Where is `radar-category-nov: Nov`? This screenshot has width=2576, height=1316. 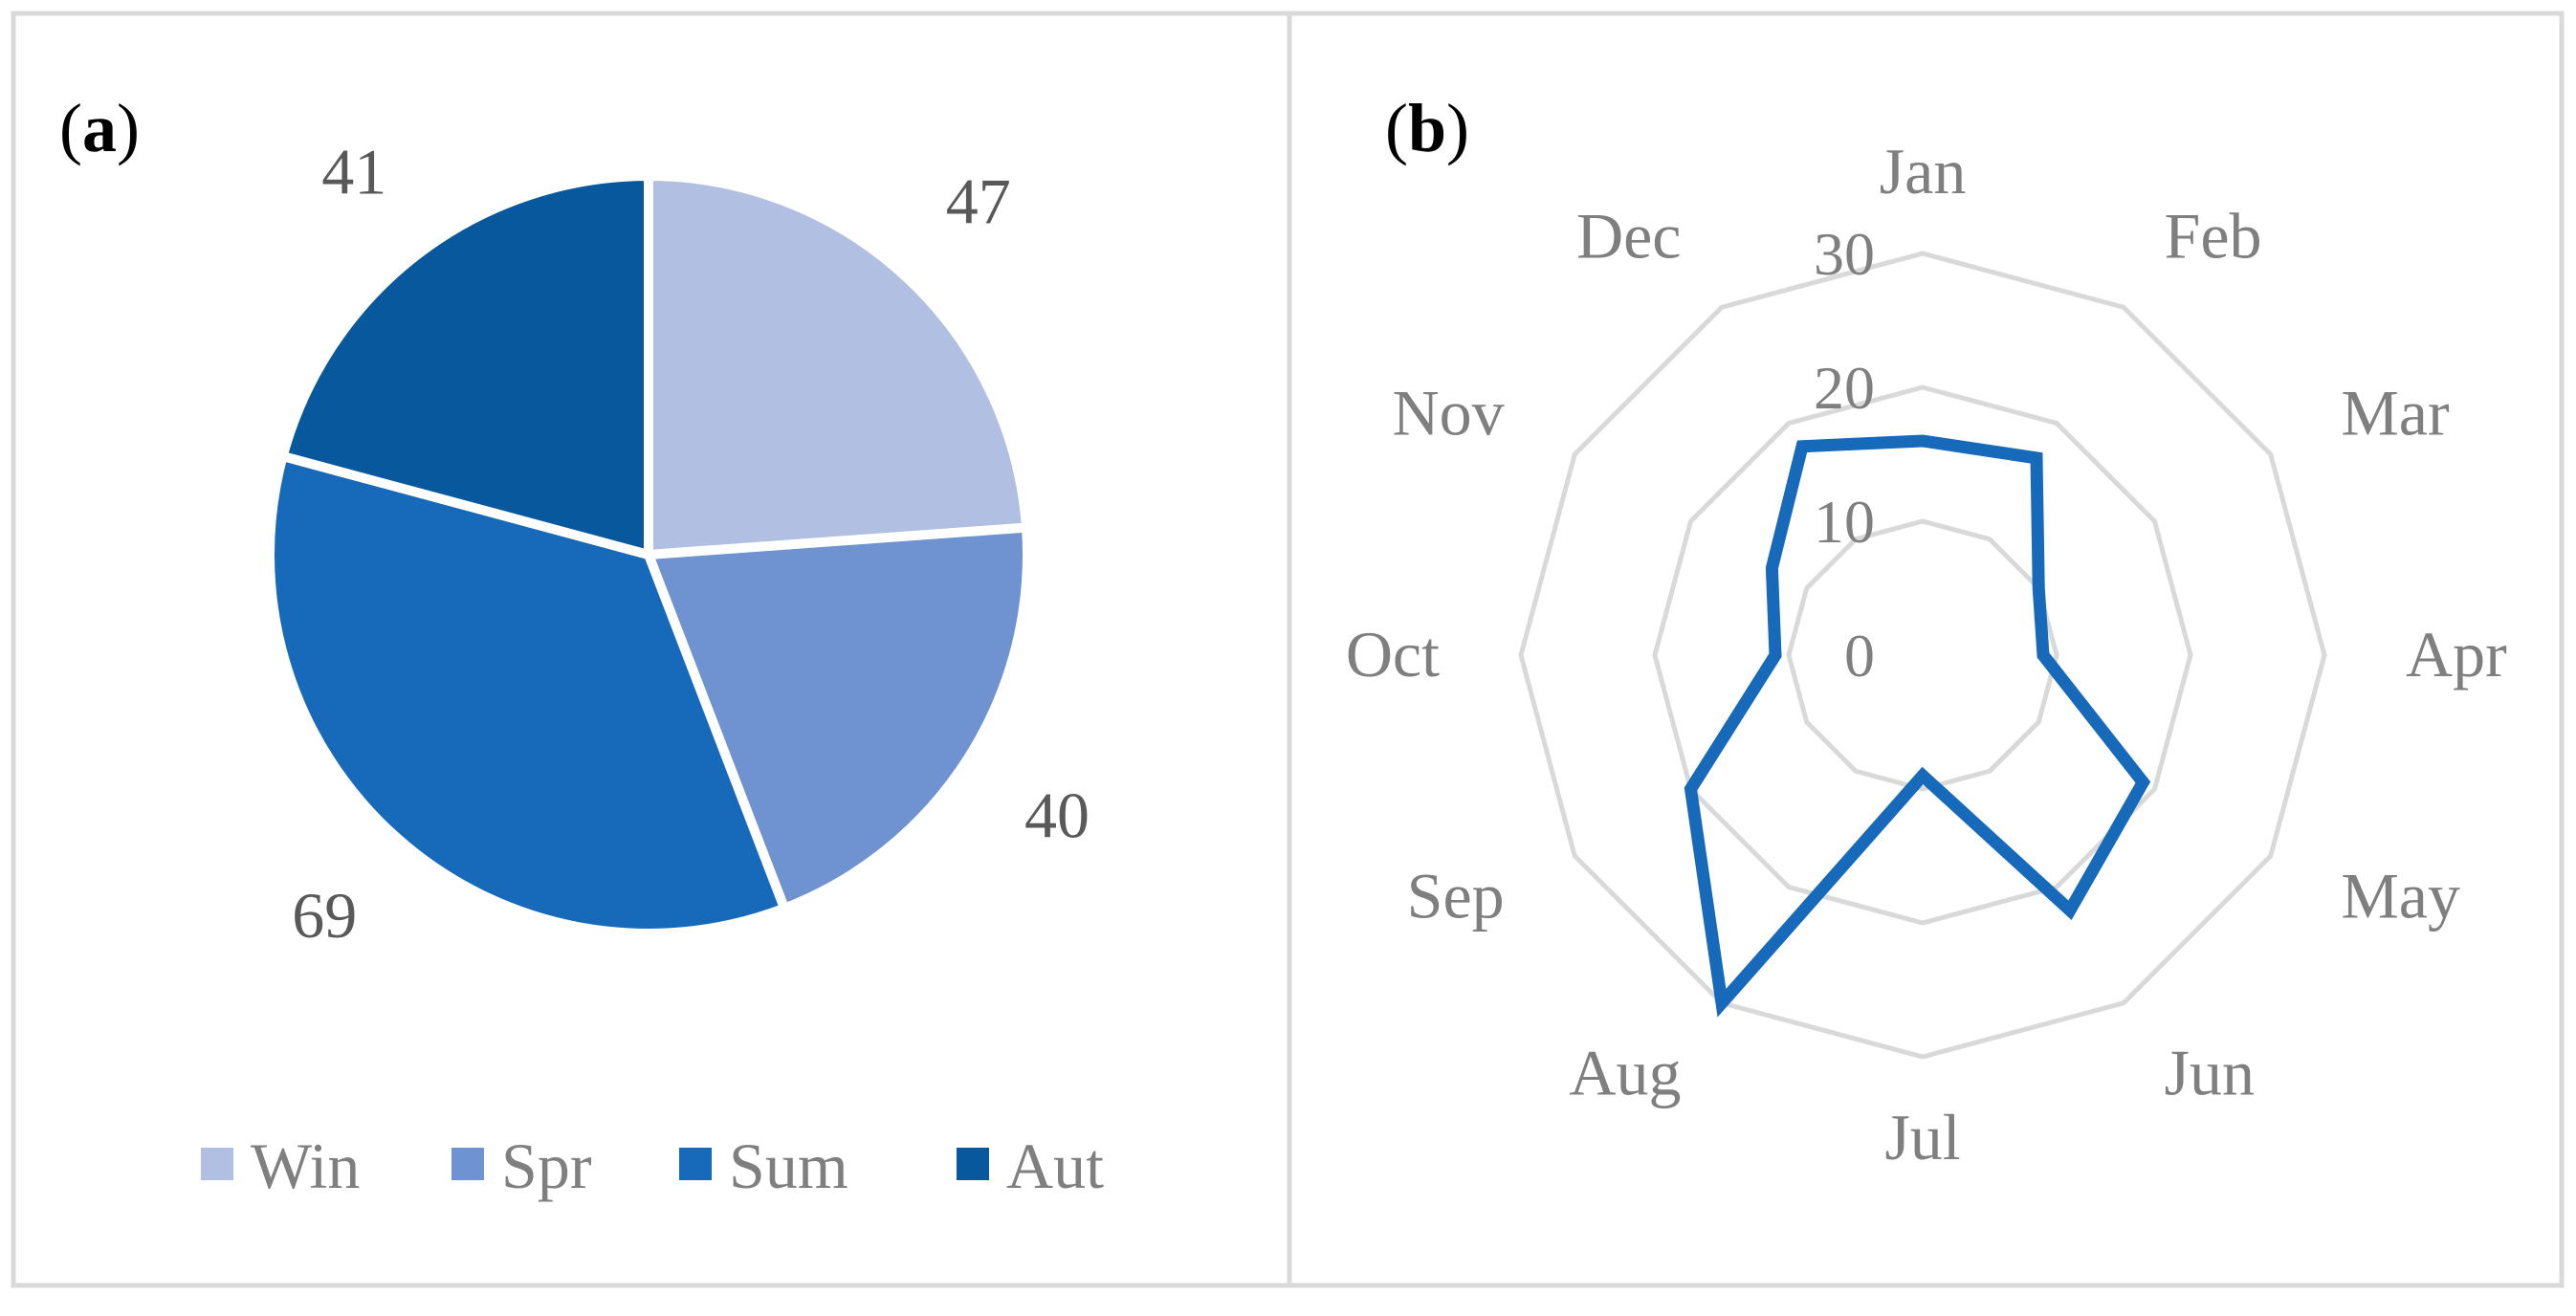 radar-category-nov: Nov is located at coordinates (1449, 413).